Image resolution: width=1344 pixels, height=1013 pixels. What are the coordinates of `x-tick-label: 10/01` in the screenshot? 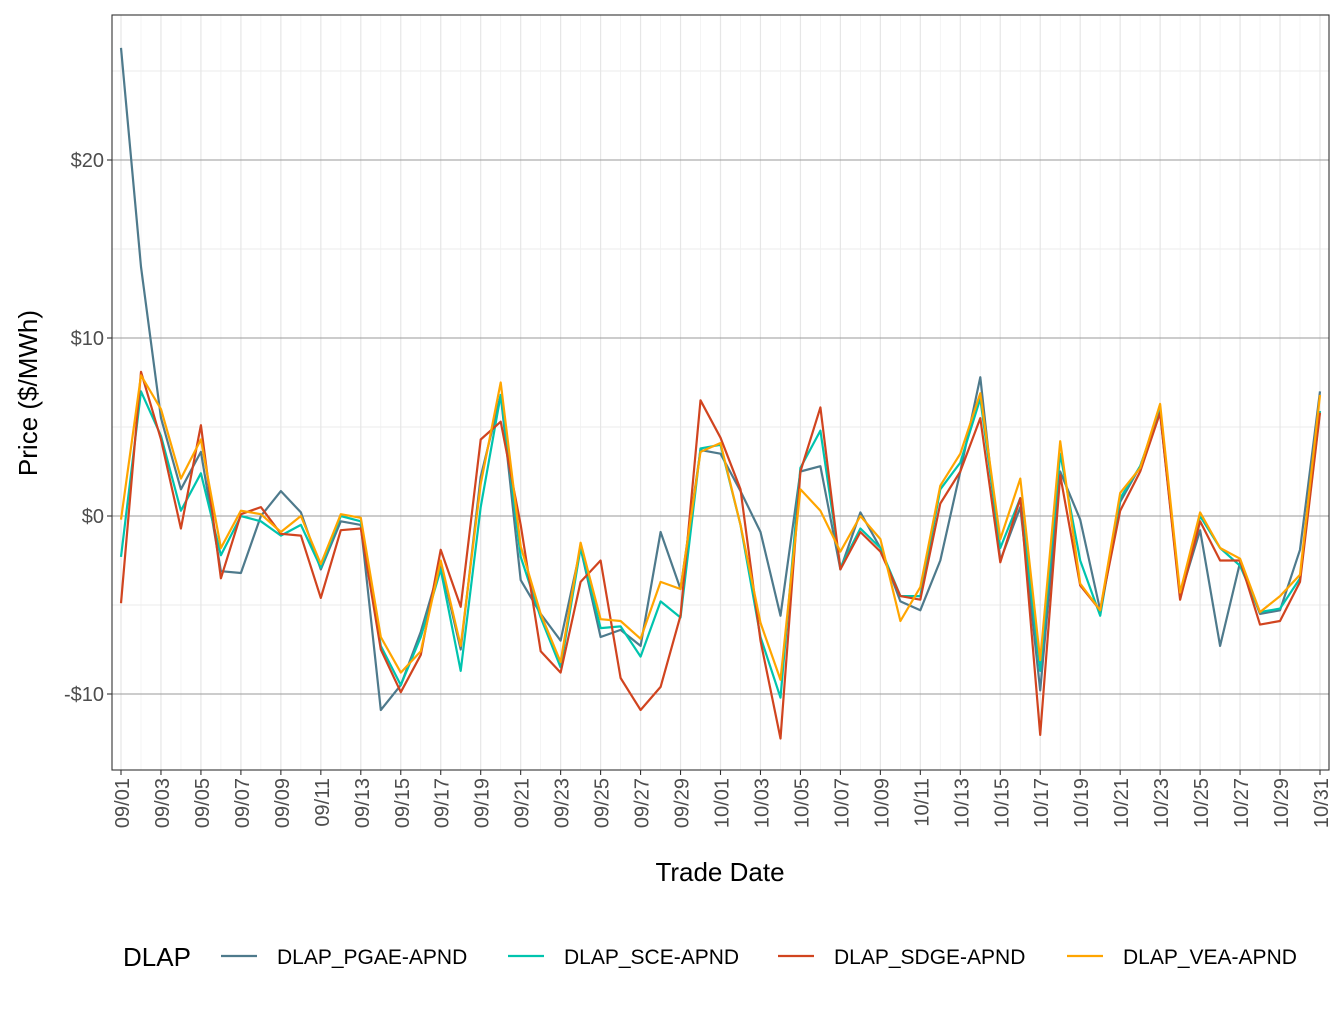 It's located at (723, 803).